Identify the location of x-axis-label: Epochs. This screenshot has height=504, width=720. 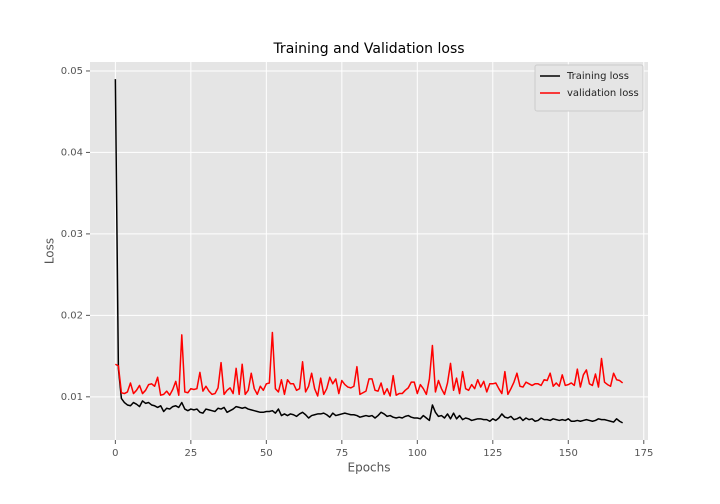
(369, 468).